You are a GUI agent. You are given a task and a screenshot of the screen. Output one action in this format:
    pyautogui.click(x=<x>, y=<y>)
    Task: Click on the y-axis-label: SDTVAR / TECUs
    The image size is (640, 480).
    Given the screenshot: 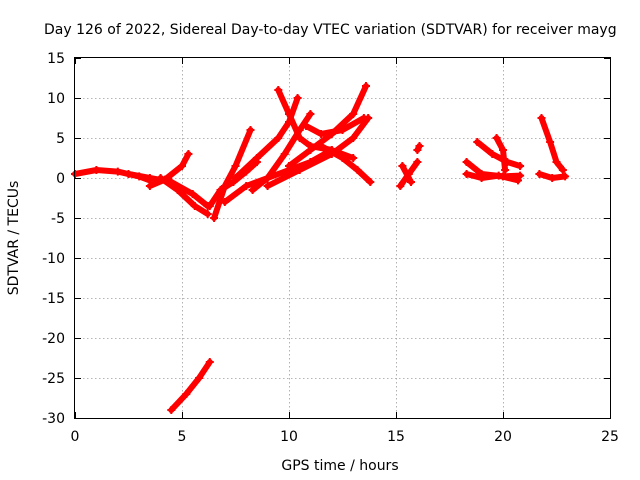 What is the action you would take?
    pyautogui.click(x=14, y=238)
    